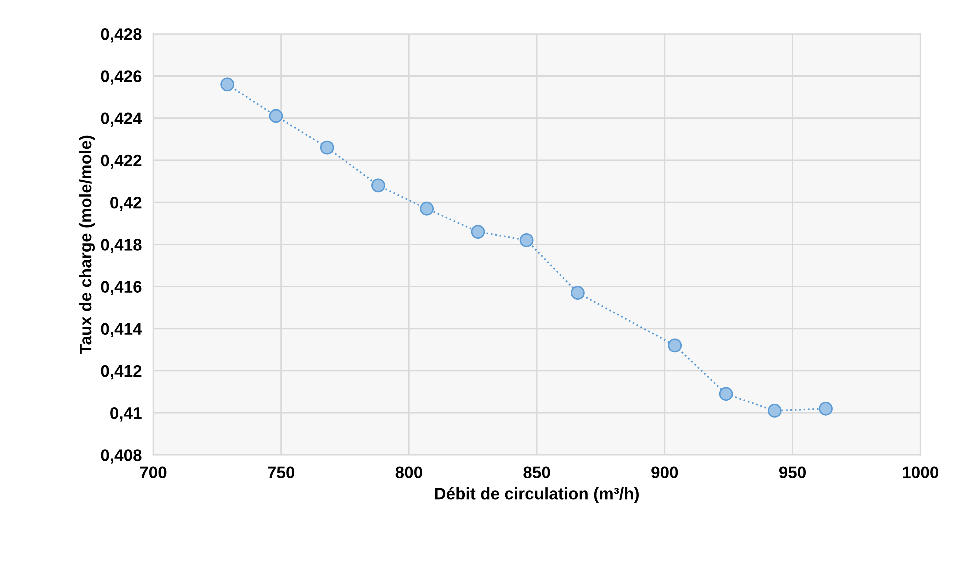  I want to click on y-tick-label: 0,428, so click(121, 35).